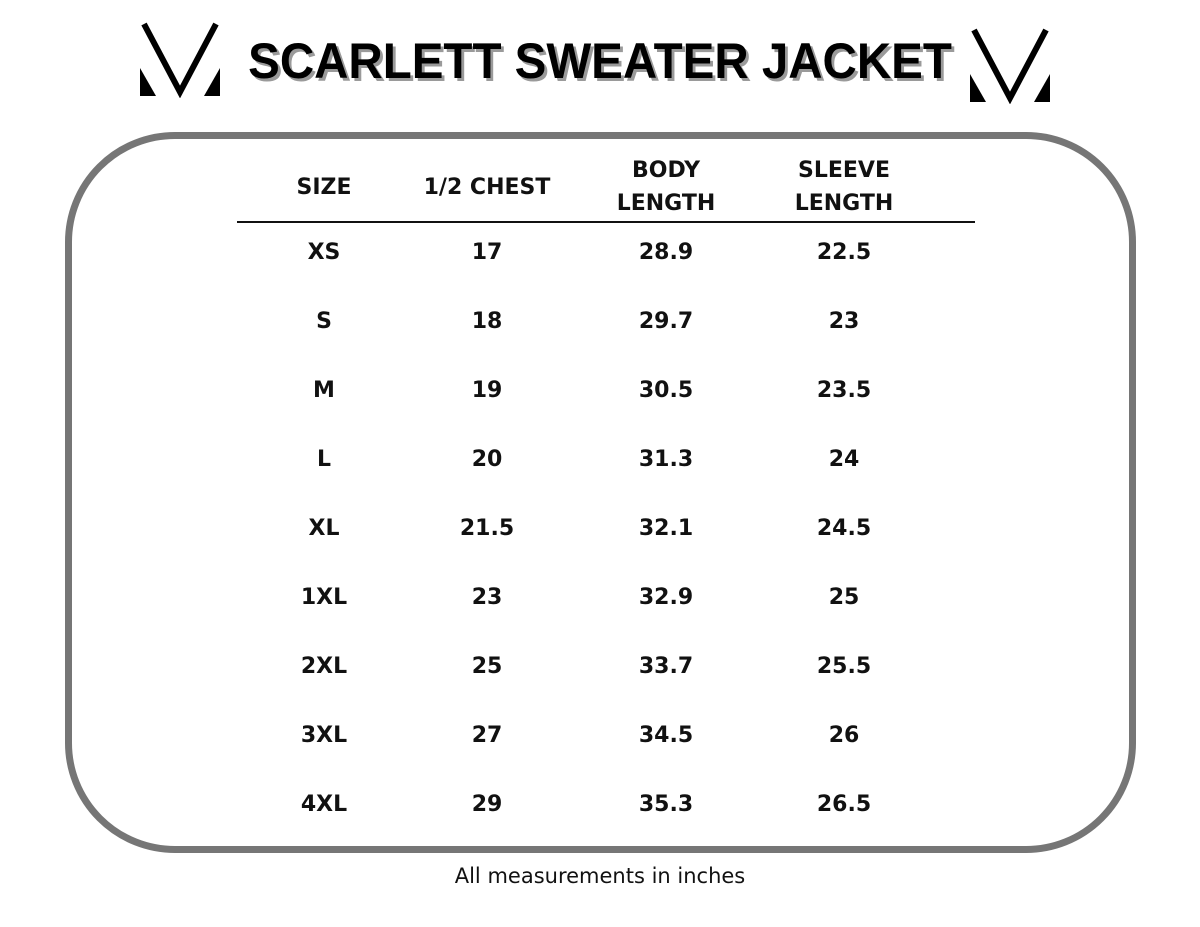 The width and height of the screenshot is (1200, 927). What do you see at coordinates (666, 735) in the screenshot?
I see `cell-body-length: 34.5` at bounding box center [666, 735].